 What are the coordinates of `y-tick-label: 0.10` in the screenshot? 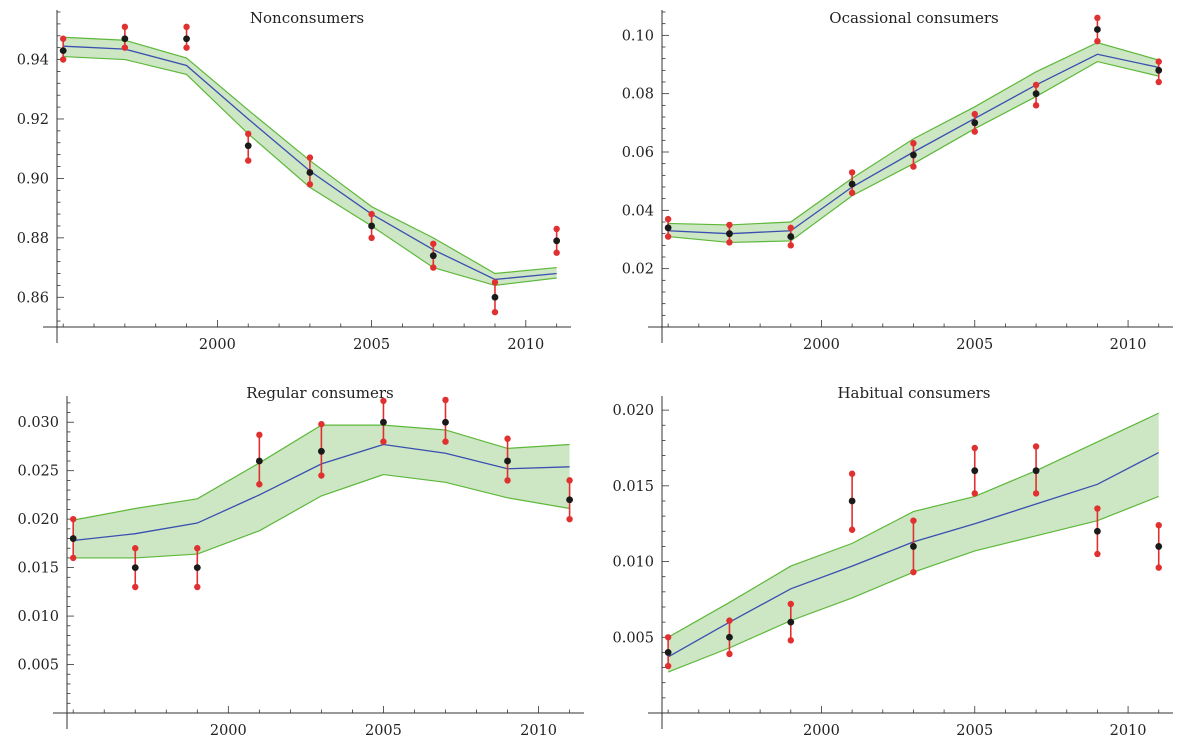 It's located at (638, 36).